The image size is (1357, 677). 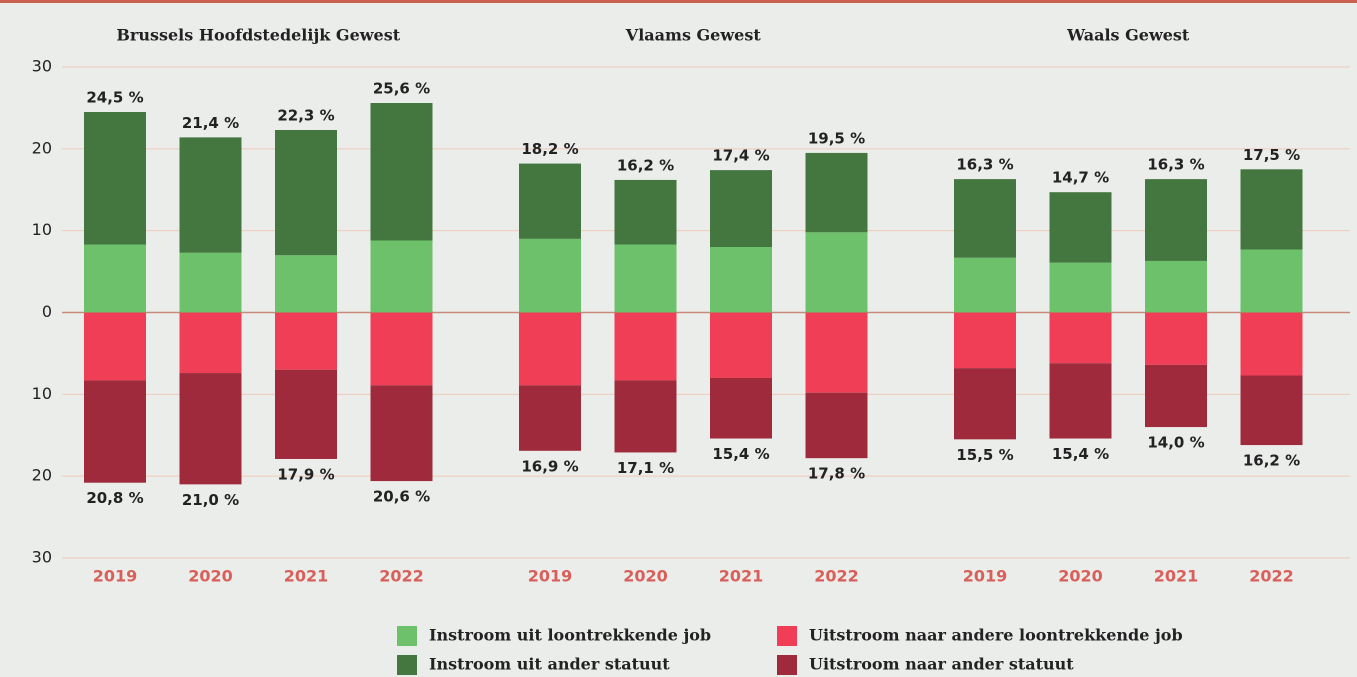 What do you see at coordinates (114, 498) in the screenshot?
I see `total-label: 20,8 %` at bounding box center [114, 498].